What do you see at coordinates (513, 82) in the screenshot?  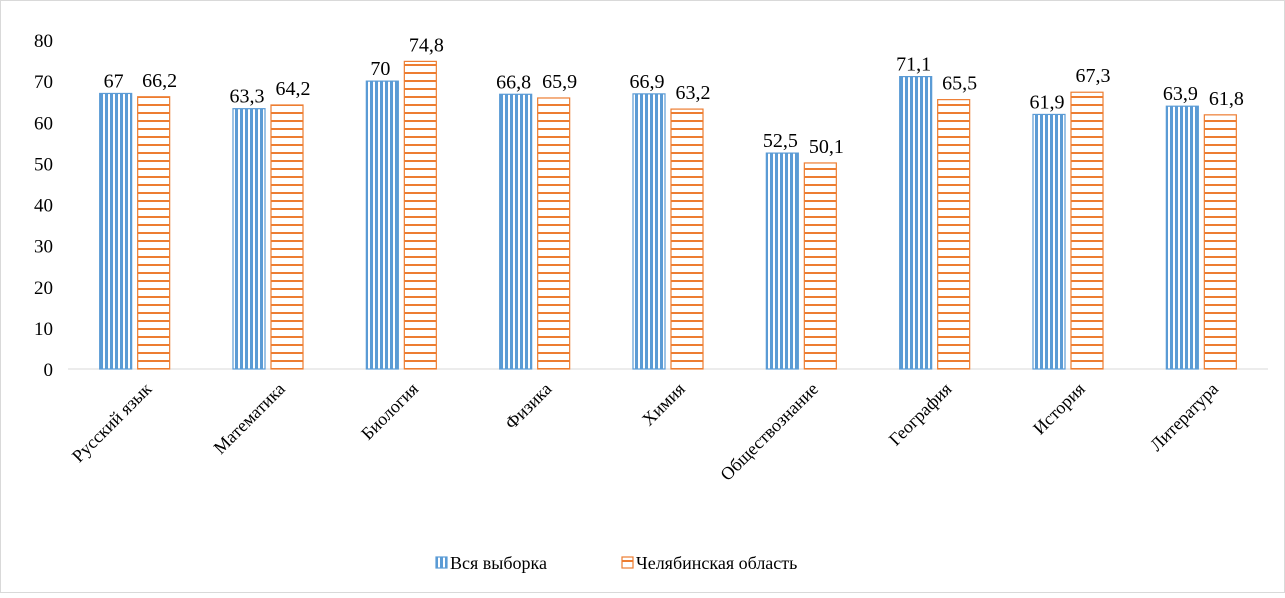 I see `data-label: 66,8` at bounding box center [513, 82].